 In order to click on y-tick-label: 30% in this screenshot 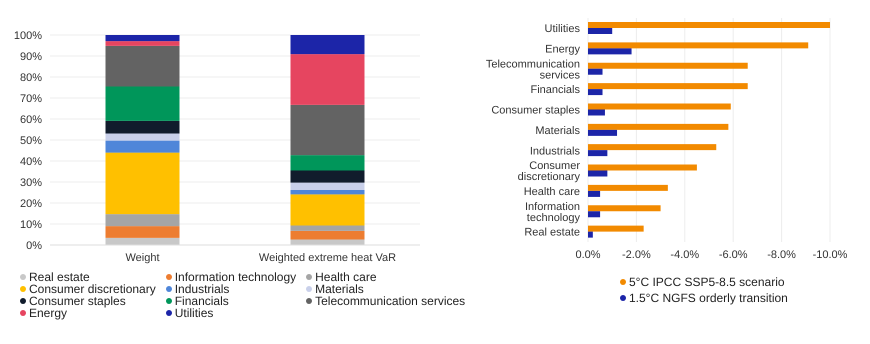, I will do `click(31, 182)`.